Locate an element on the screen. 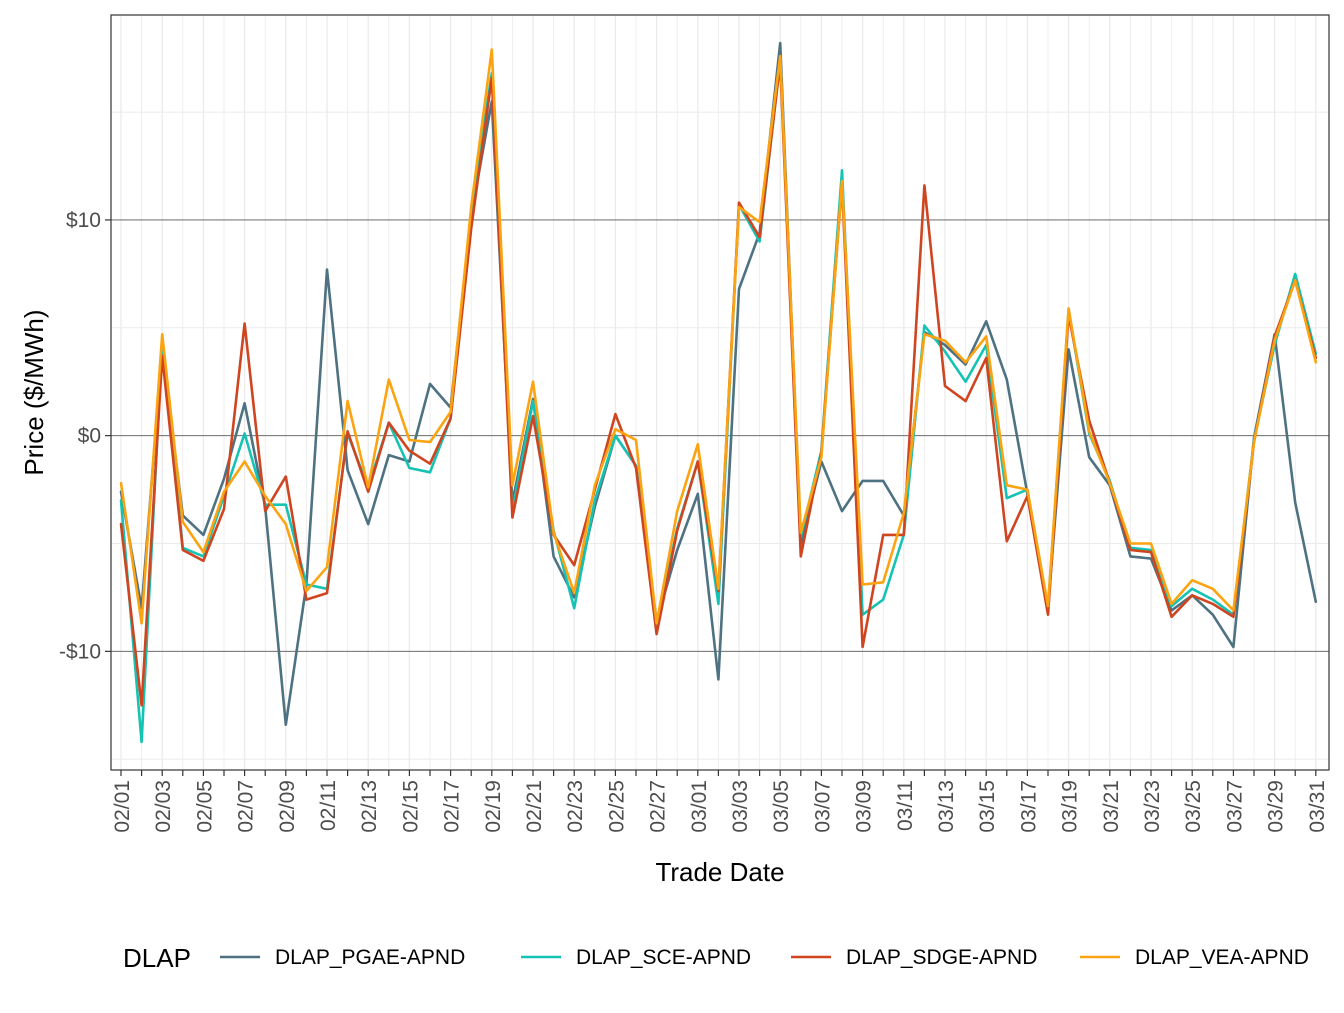 This screenshot has width=1344, height=1013. legend-label-1: DLAP_PGAE-APND is located at coordinates (370, 957).